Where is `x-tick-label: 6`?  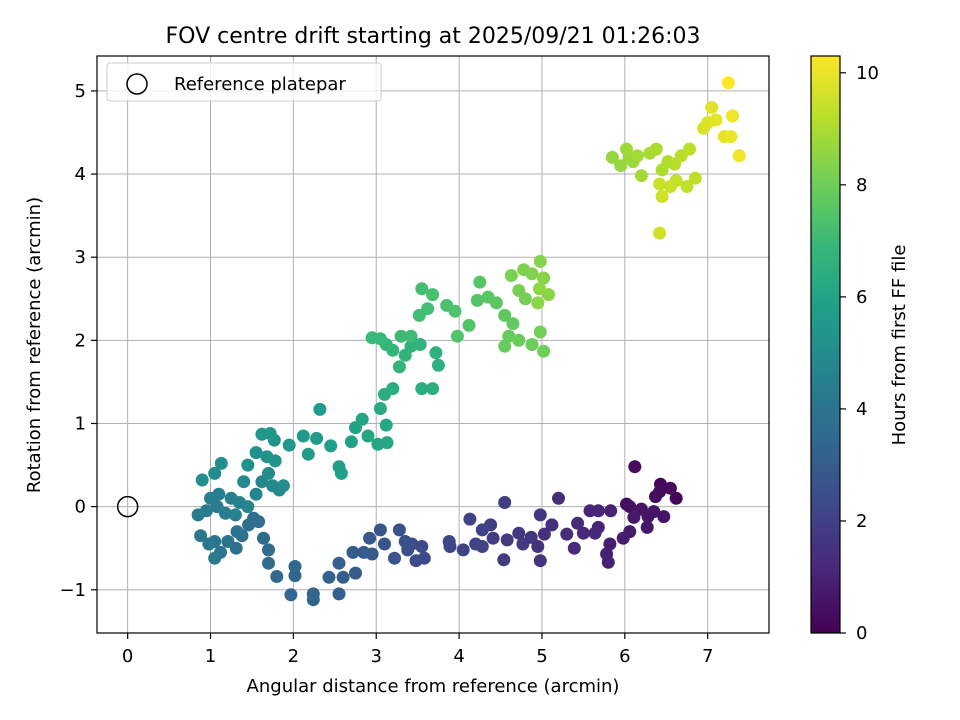
x-tick-label: 6 is located at coordinates (624, 656).